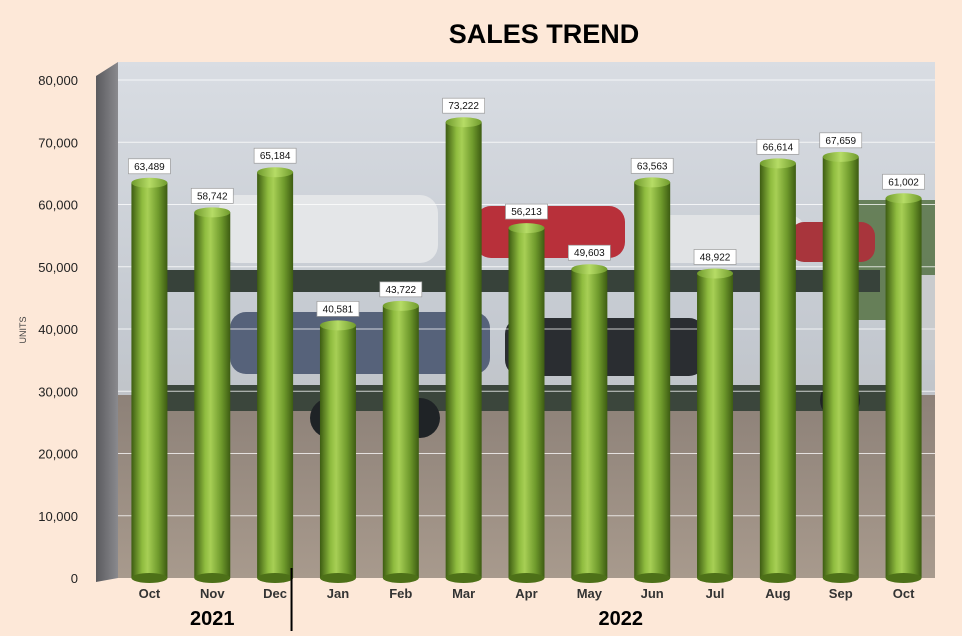 This screenshot has width=962, height=636. What do you see at coordinates (841, 593) in the screenshot?
I see `x-tick-label: Sep` at bounding box center [841, 593].